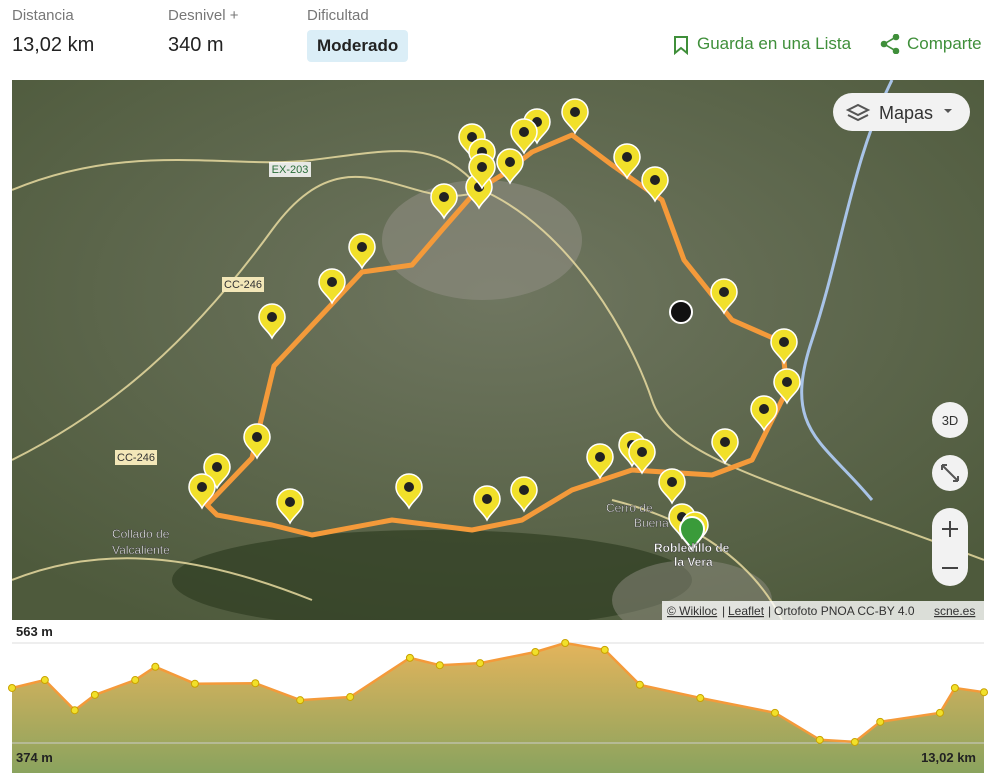  I want to click on road-label: EX-203, so click(290, 170).